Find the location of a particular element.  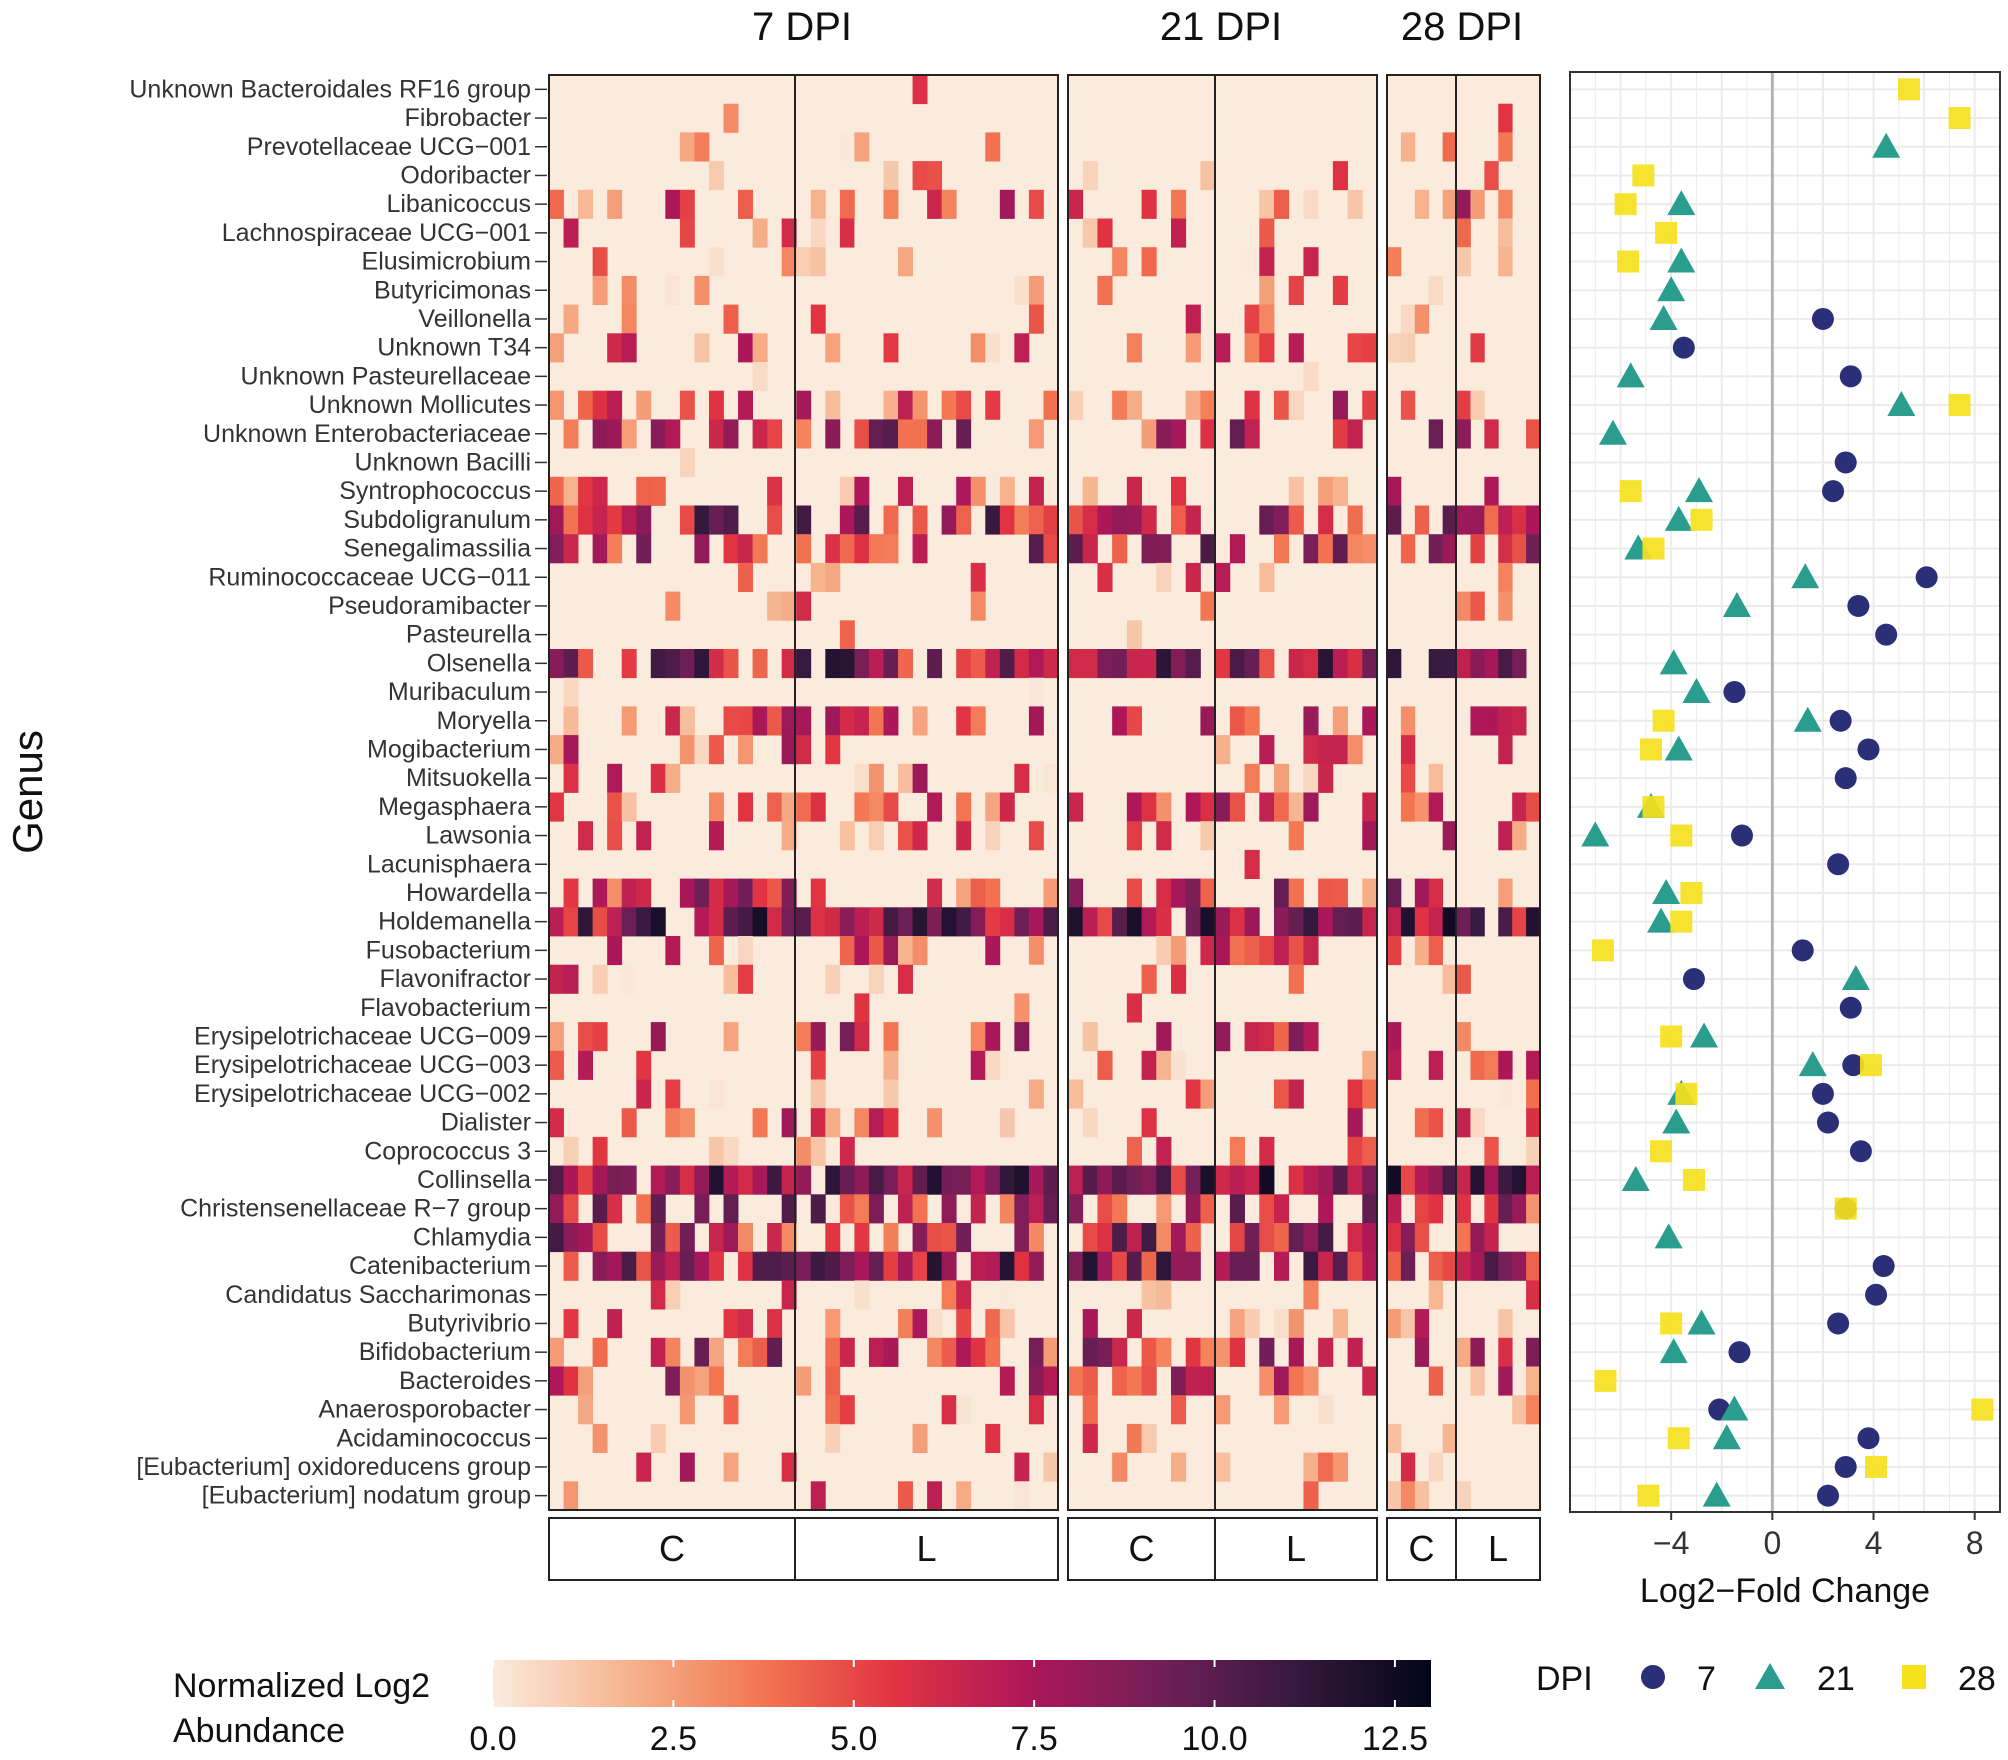

group-label: C is located at coordinates (1142, 1548).